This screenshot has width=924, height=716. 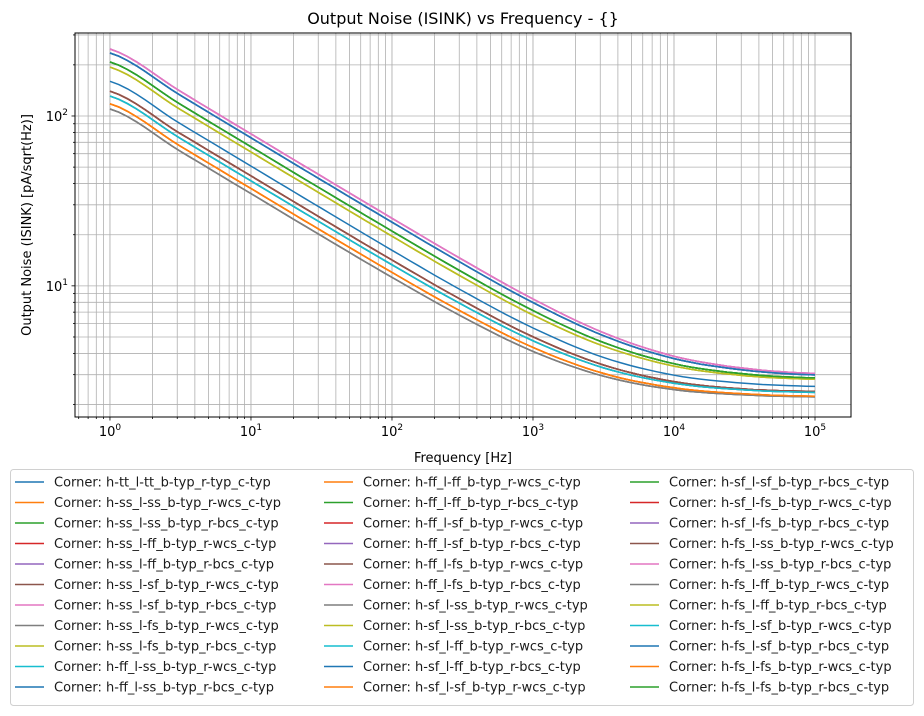 What do you see at coordinates (392, 431) in the screenshot?
I see `x-tick-label: 10²` at bounding box center [392, 431].